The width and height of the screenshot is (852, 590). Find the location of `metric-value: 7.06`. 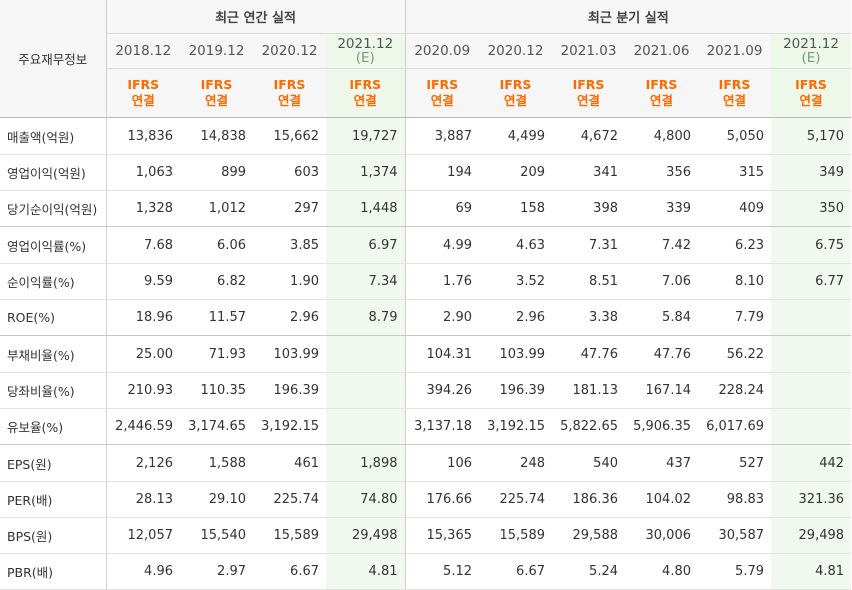

metric-value: 7.06 is located at coordinates (661, 281).